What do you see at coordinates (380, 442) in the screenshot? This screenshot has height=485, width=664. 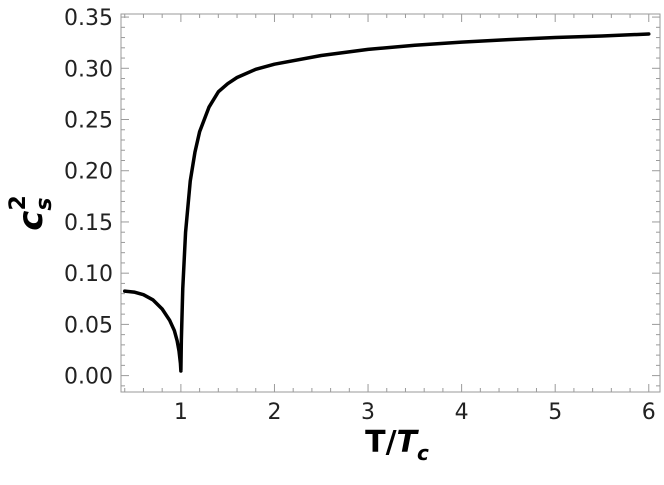 I see `x-axis-title-base: T/` at bounding box center [380, 442].